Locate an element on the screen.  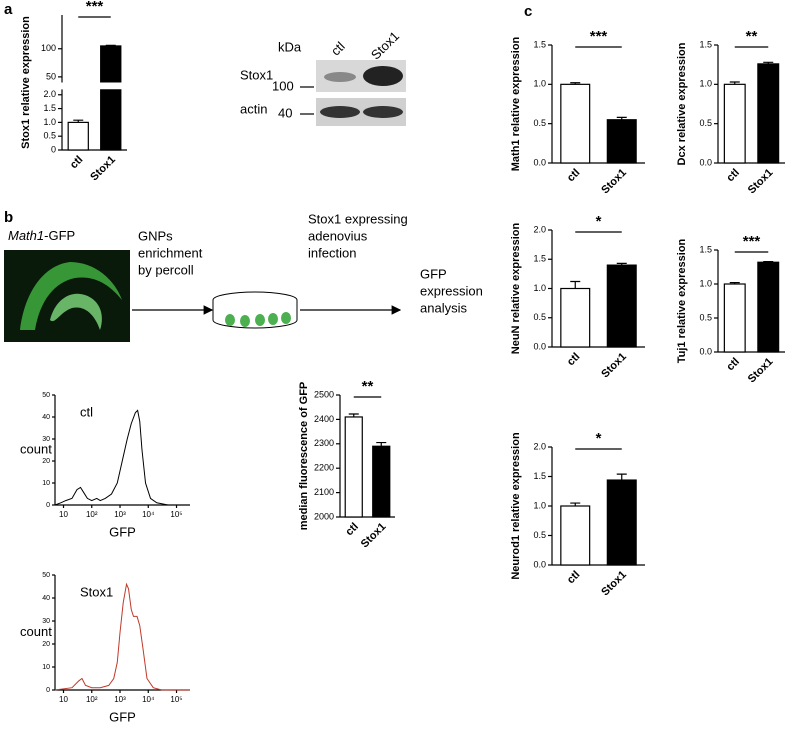
step-label: GFP is located at coordinates (433, 273).